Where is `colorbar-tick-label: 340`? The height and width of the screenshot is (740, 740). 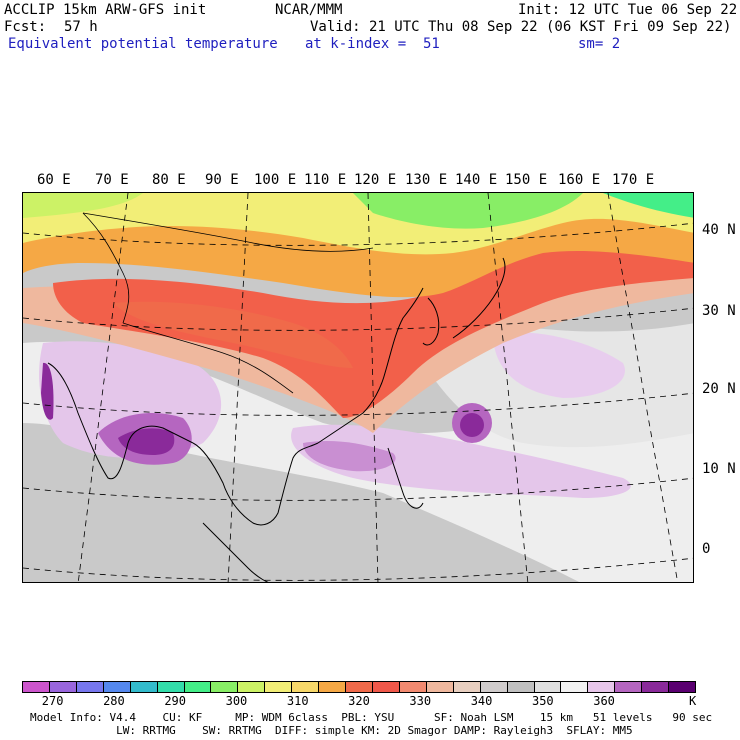
colorbar-tick-label: 340 is located at coordinates (481, 701).